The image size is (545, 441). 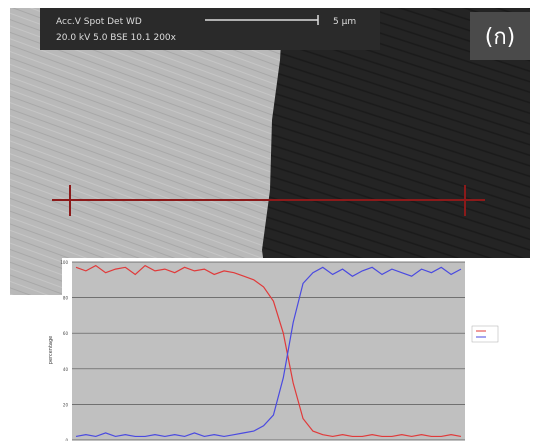 What do you see at coordinates (66, 404) in the screenshot?
I see `y-tick-label: 20` at bounding box center [66, 404].